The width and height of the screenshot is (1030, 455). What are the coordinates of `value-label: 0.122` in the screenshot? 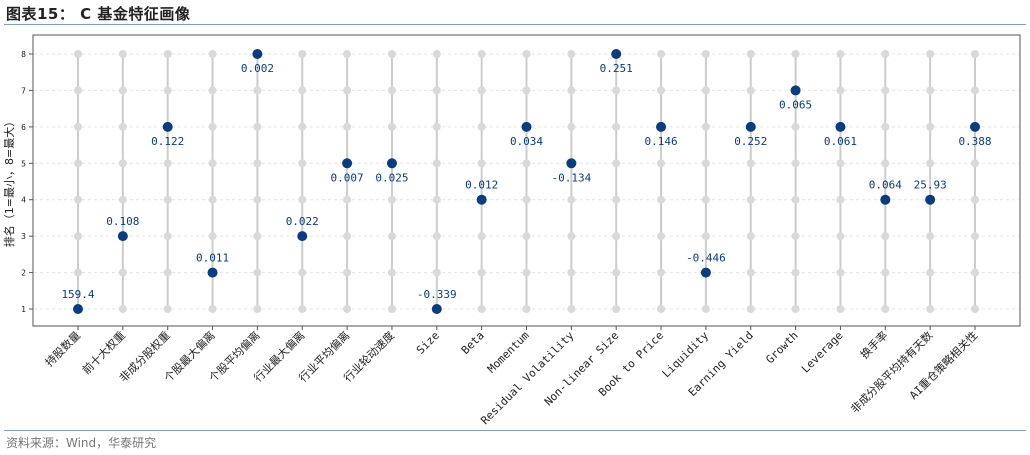 It's located at (167, 141).